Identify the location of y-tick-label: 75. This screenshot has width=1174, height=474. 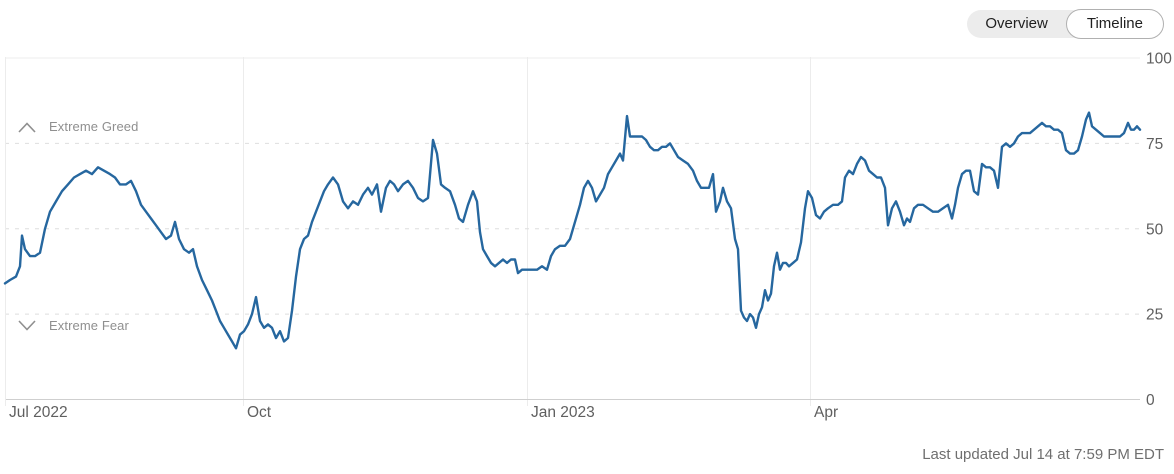
(1154, 144).